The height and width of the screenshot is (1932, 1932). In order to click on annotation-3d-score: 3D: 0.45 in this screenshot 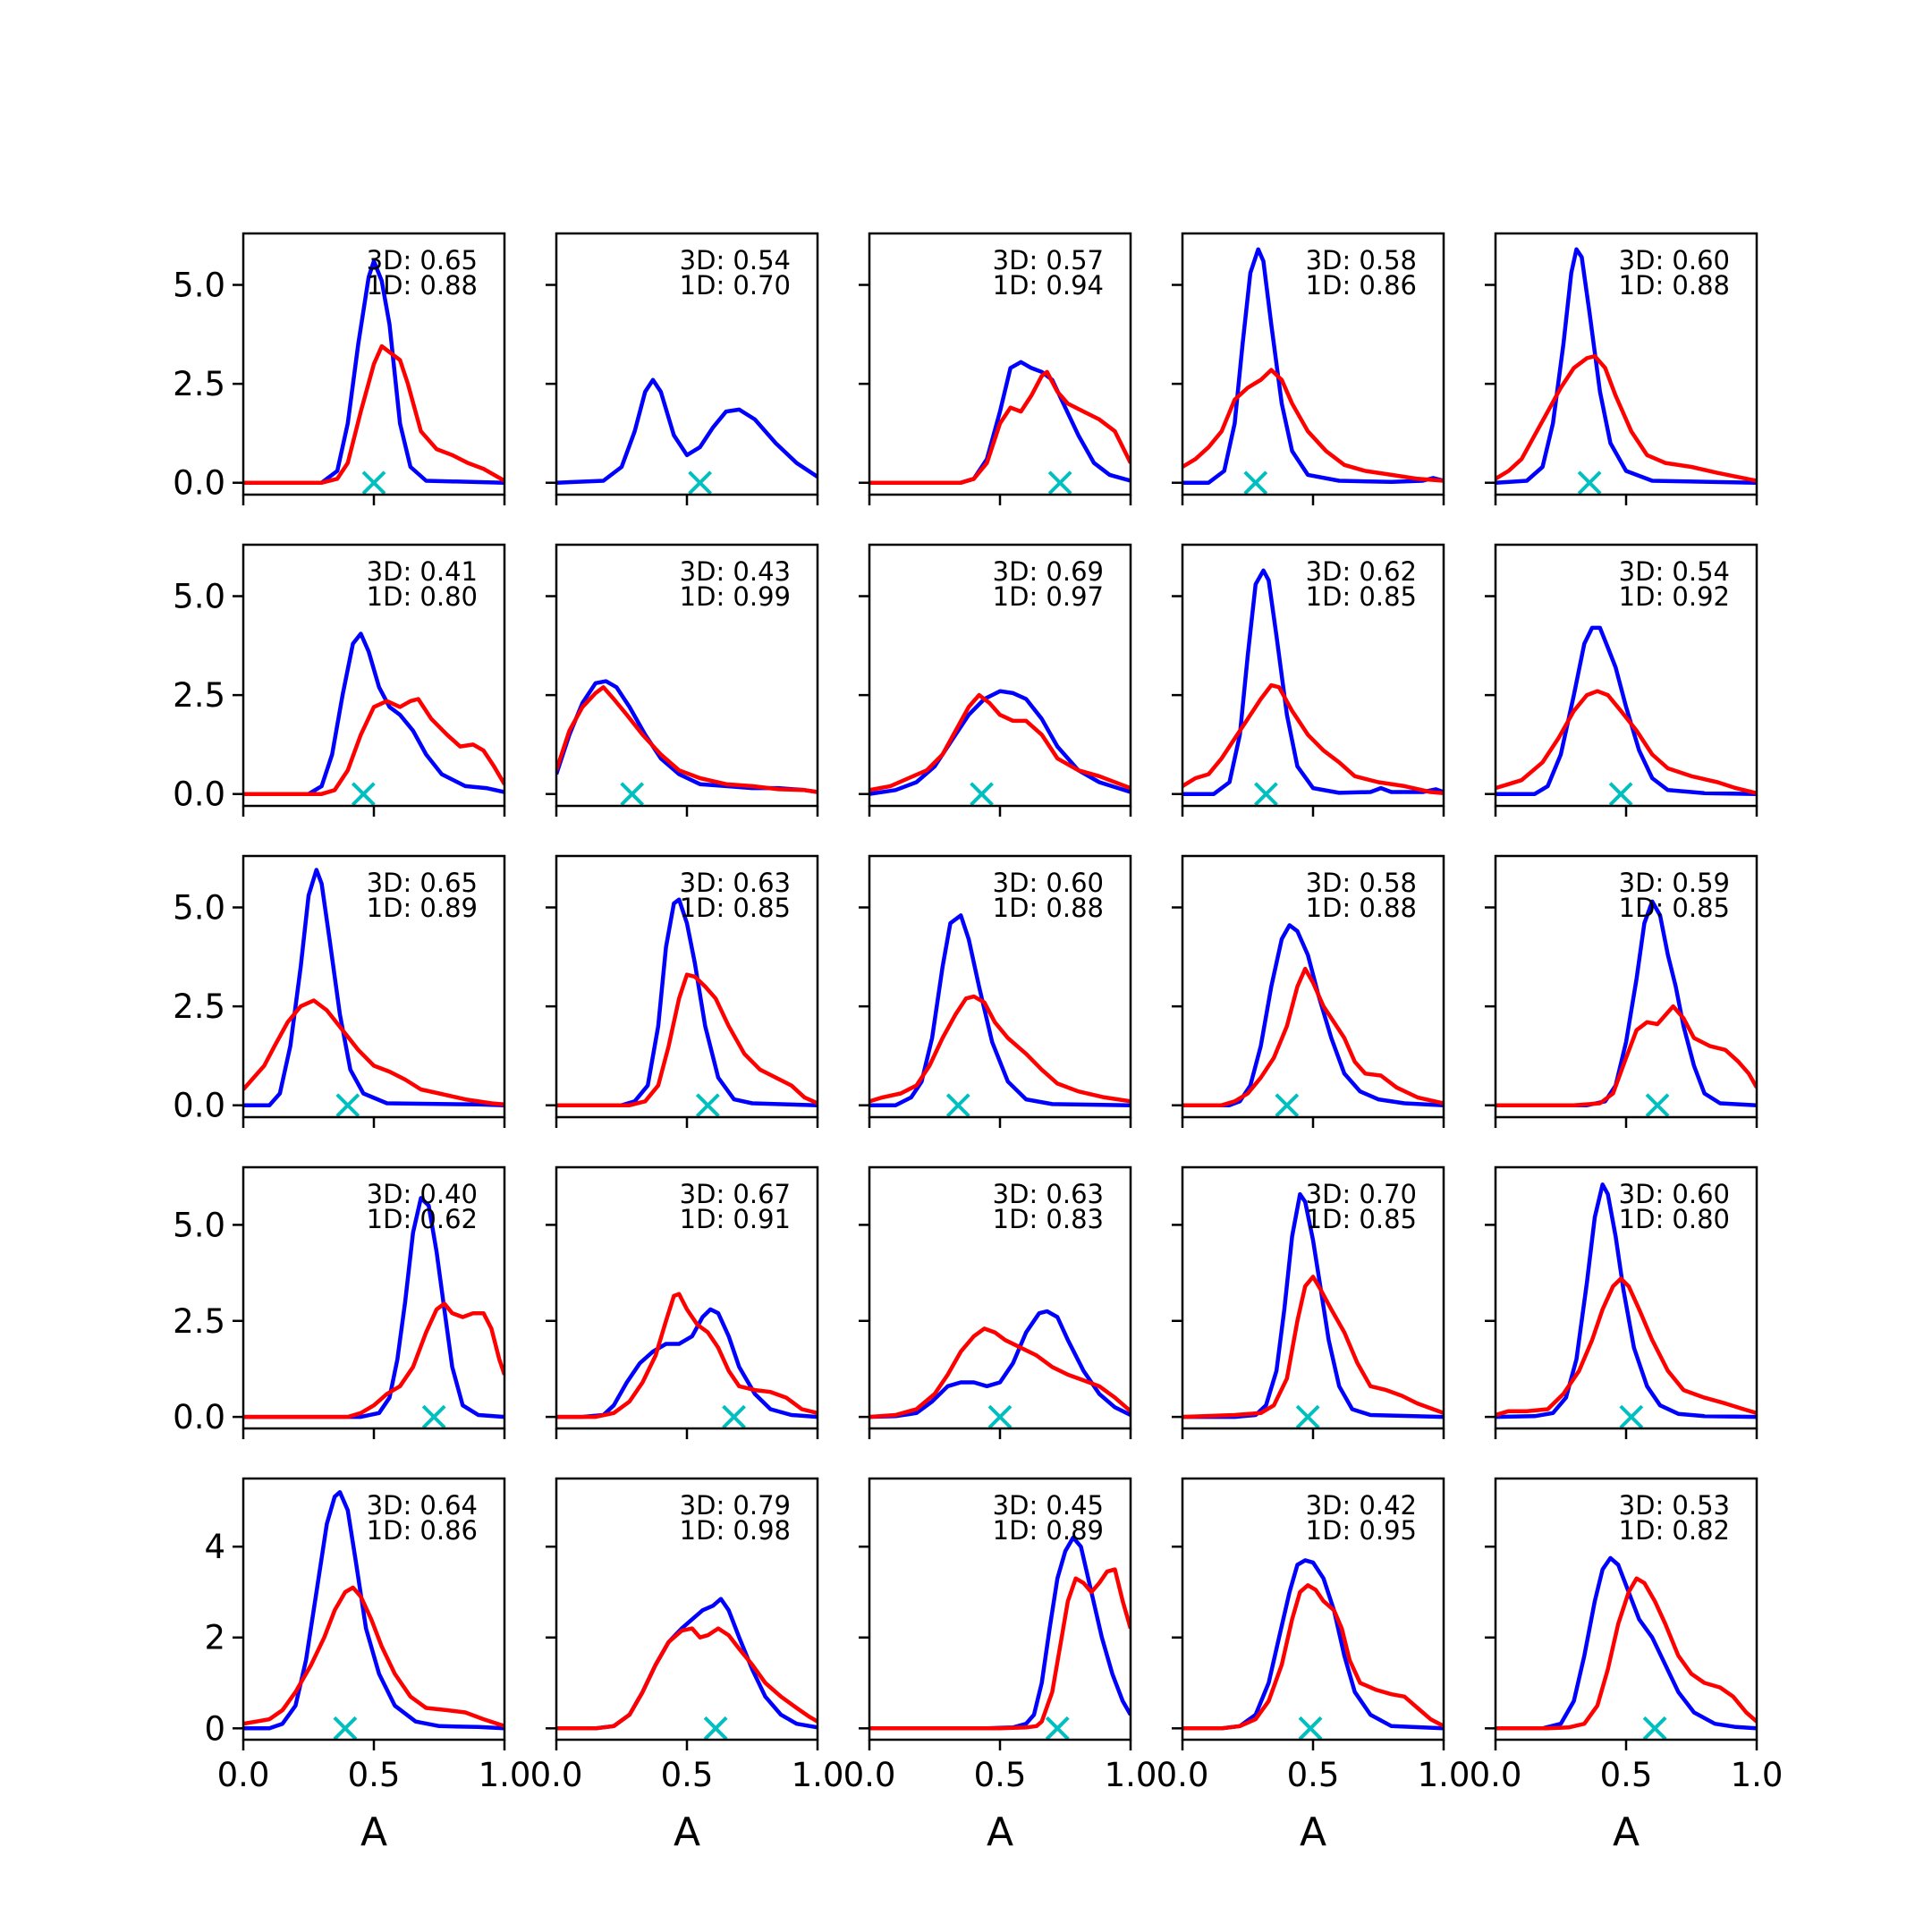, I will do `click(1048, 1505)`.